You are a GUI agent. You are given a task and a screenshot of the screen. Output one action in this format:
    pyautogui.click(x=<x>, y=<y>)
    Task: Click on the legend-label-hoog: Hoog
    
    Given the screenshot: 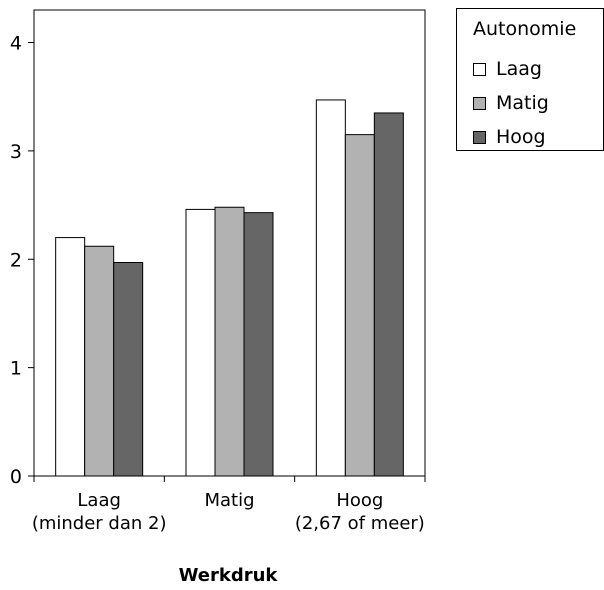 What is the action you would take?
    pyautogui.click(x=521, y=137)
    